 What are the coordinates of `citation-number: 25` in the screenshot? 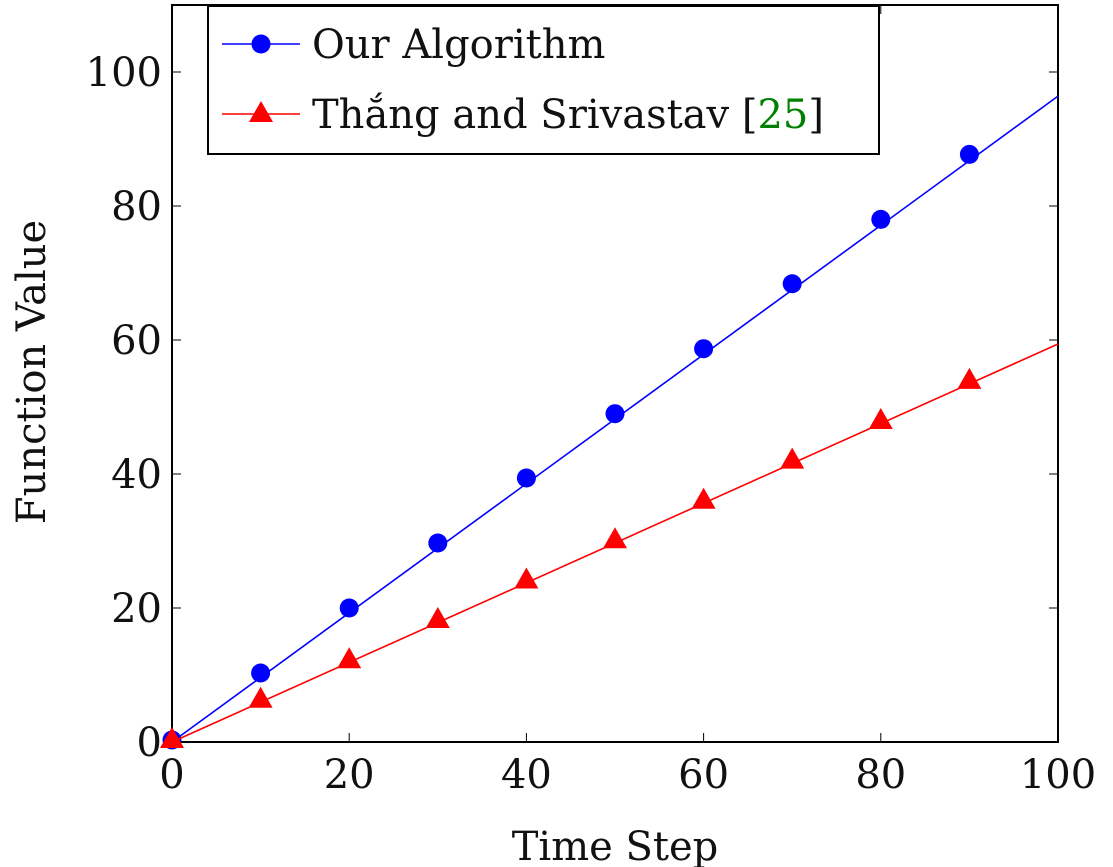 It's located at (782, 115).